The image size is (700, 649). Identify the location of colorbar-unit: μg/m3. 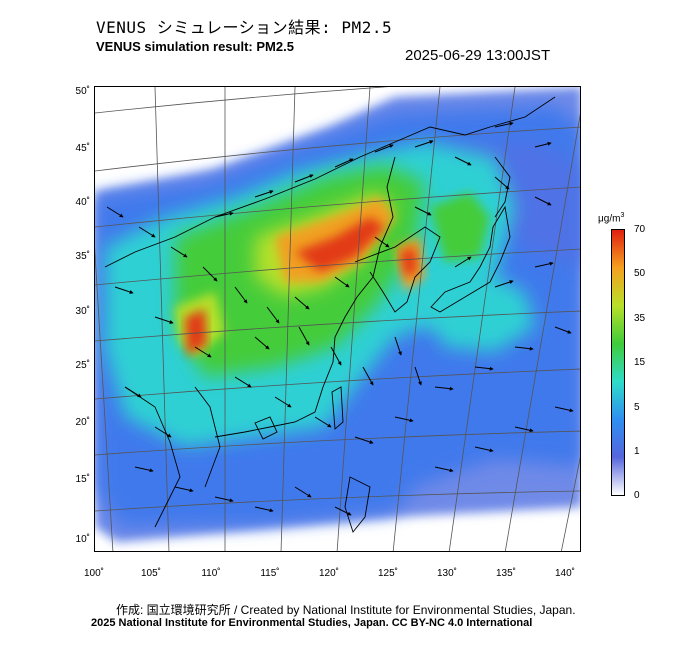
(611, 218).